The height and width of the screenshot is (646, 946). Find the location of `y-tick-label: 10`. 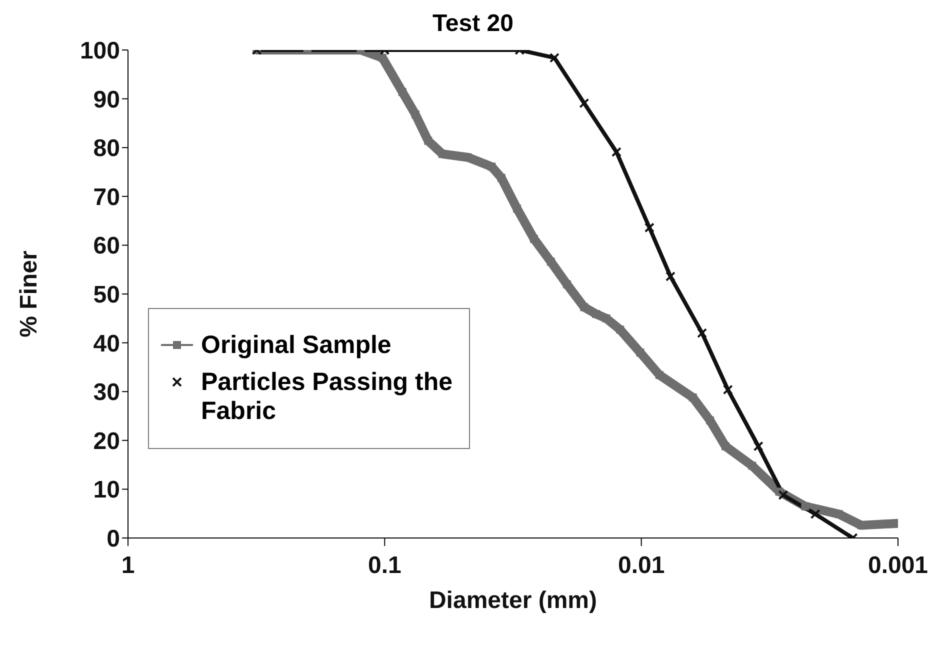

y-tick-label: 10 is located at coordinates (106, 490).